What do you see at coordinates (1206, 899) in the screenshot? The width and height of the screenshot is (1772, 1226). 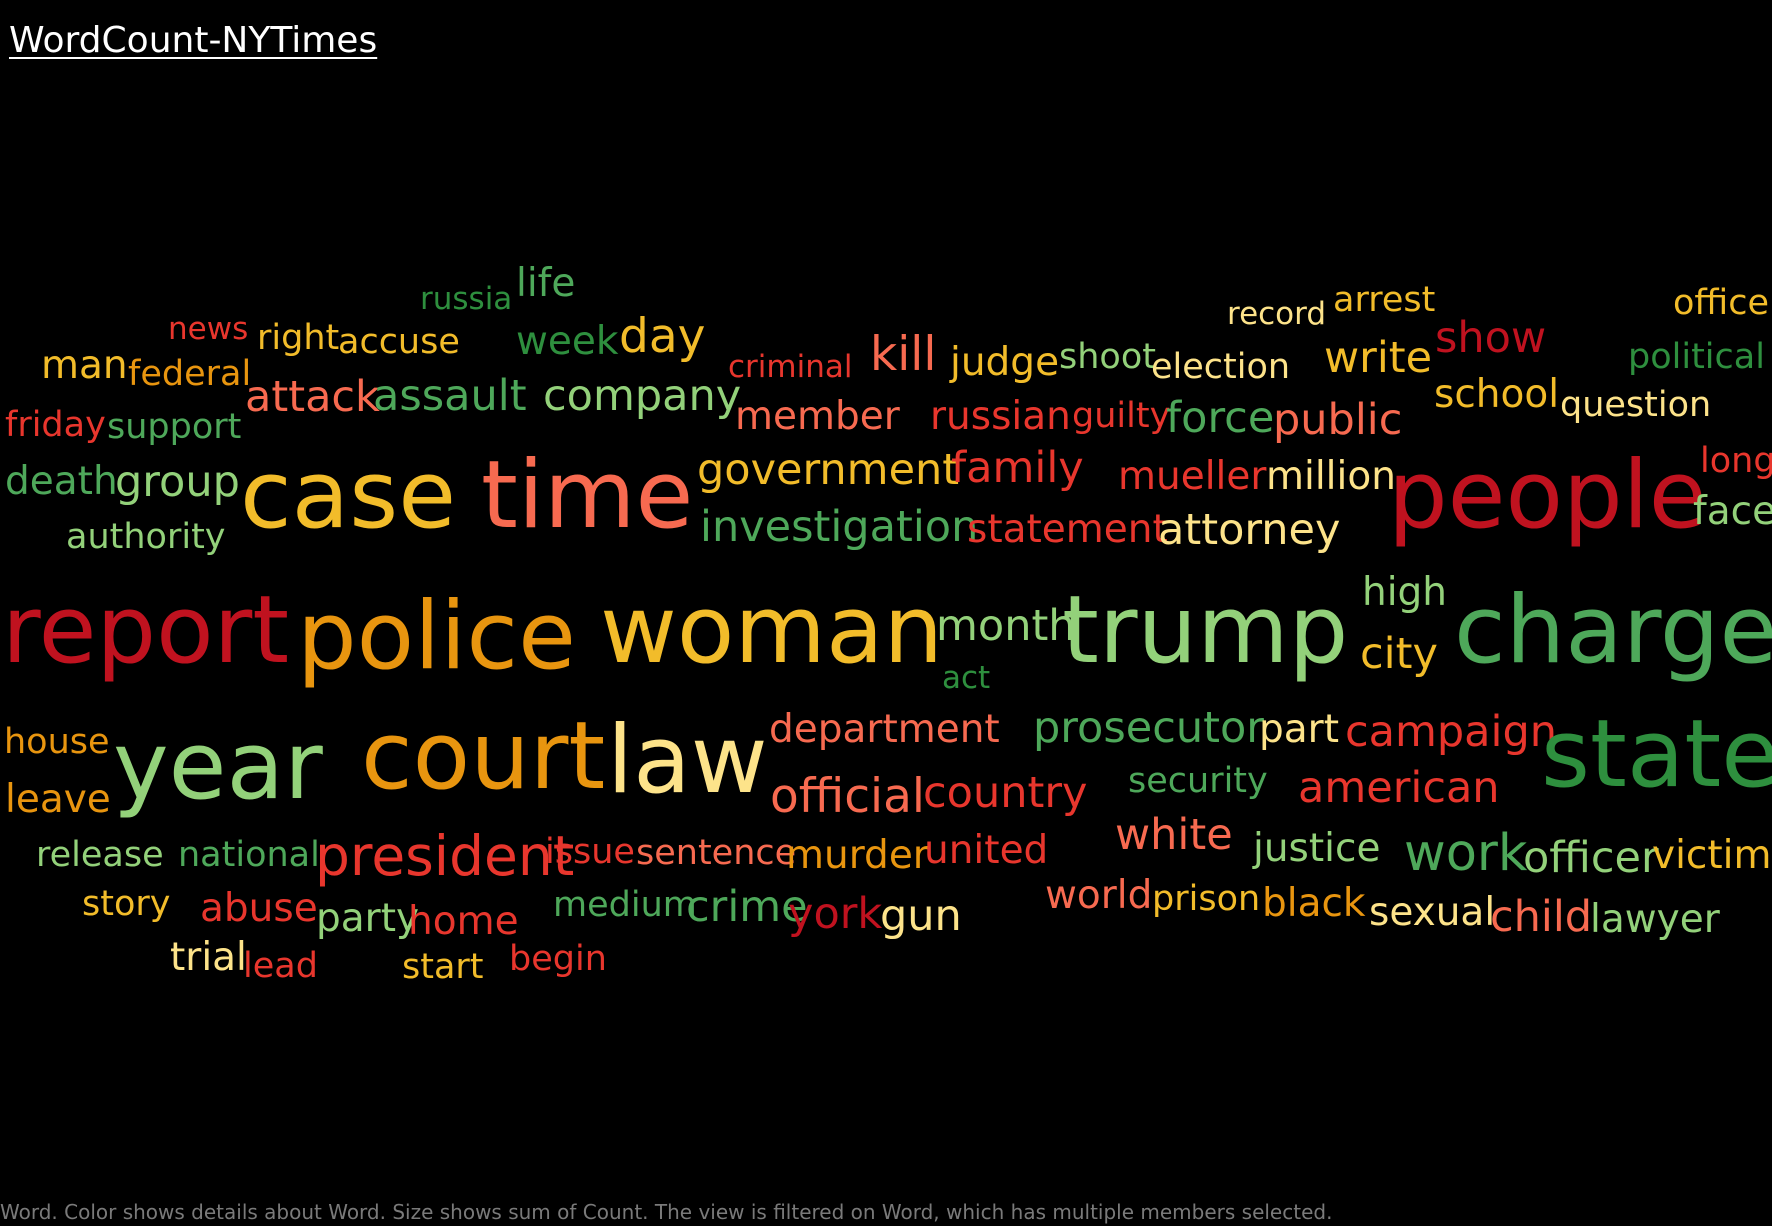 I see `word-prison: prison` at bounding box center [1206, 899].